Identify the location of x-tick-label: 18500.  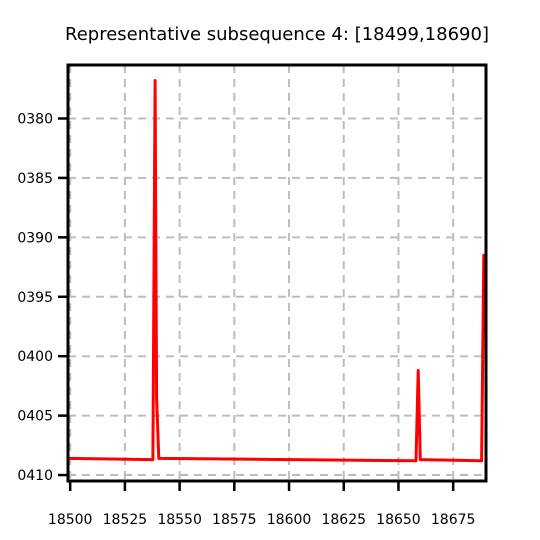
(70, 520).